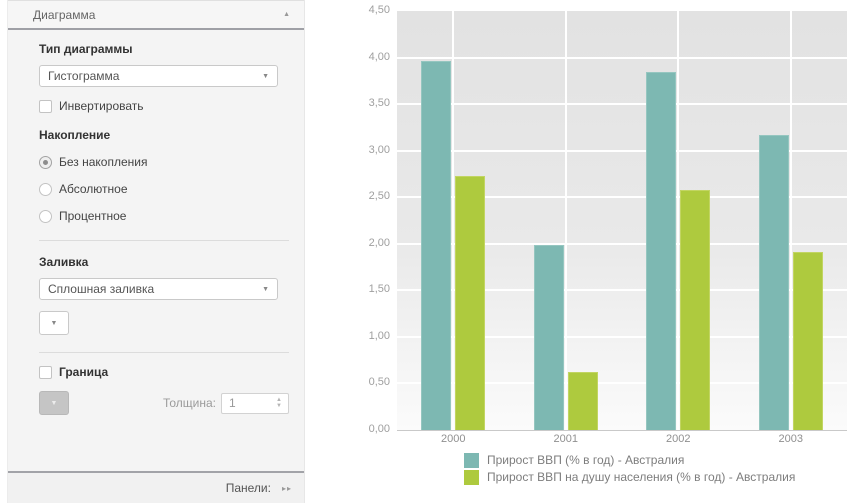 Image resolution: width=857 pixels, height=503 pixels. I want to click on radio-selected, so click(45, 162).